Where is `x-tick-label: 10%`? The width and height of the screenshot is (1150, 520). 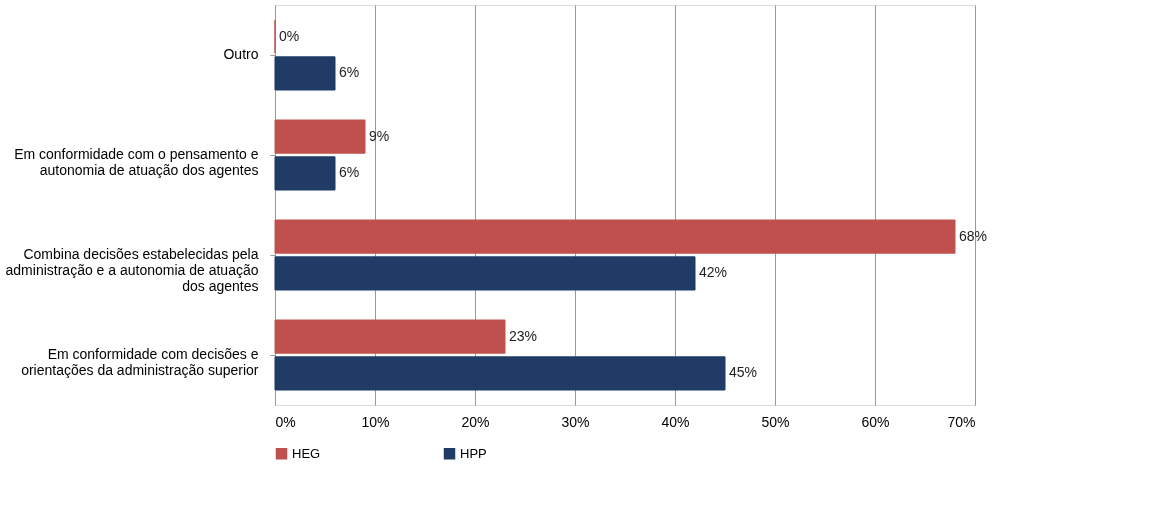 x-tick-label: 10% is located at coordinates (375, 421).